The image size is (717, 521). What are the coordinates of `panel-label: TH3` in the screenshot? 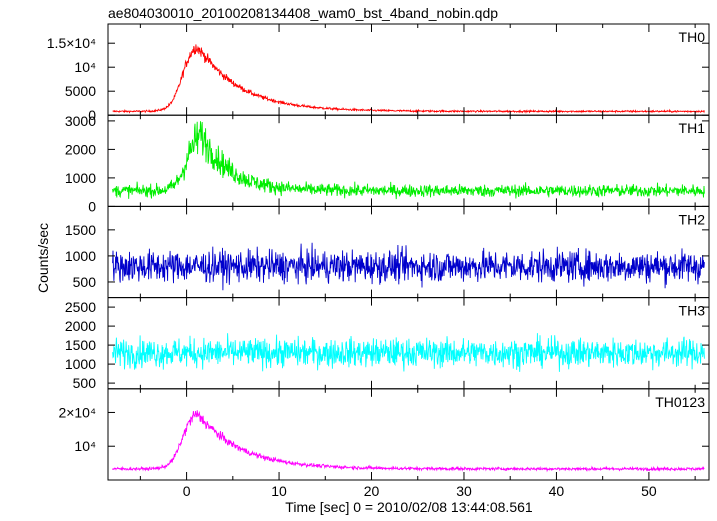 It's located at (692, 311).